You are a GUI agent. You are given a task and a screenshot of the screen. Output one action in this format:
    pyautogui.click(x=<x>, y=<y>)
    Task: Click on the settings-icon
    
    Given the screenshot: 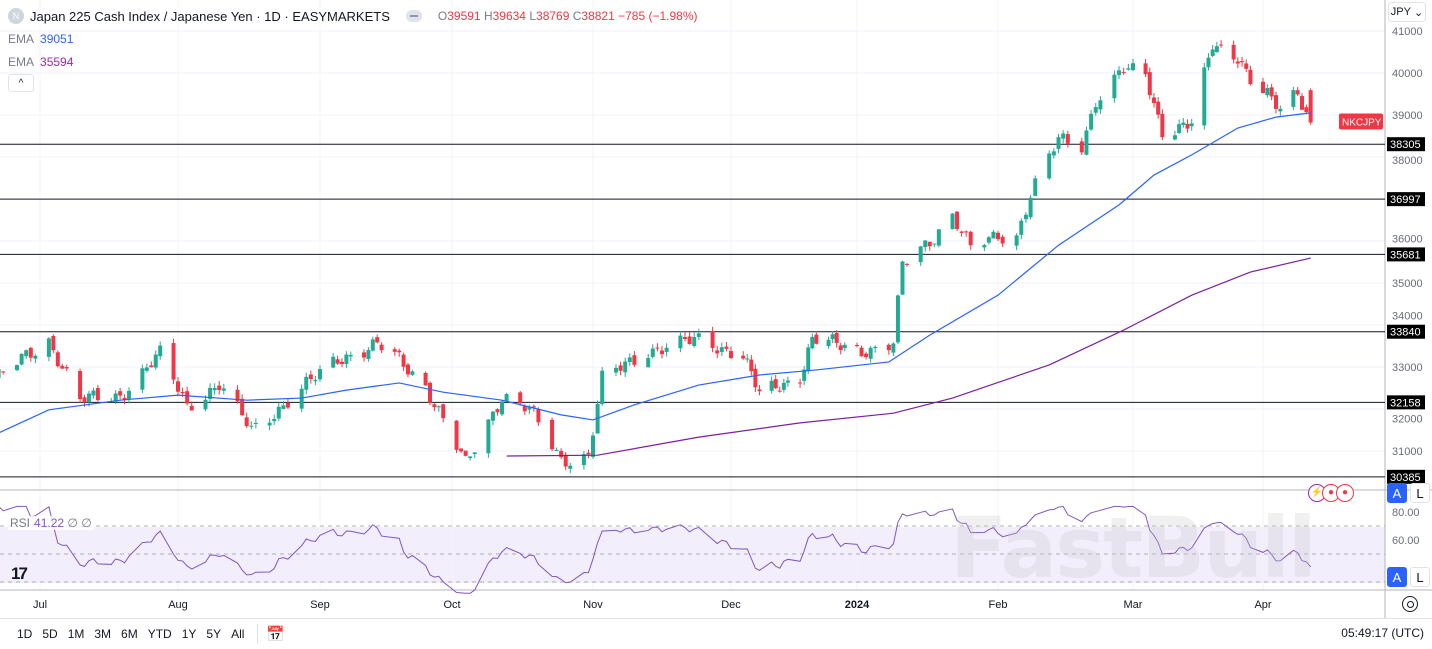 What is the action you would take?
    pyautogui.click(x=1410, y=604)
    